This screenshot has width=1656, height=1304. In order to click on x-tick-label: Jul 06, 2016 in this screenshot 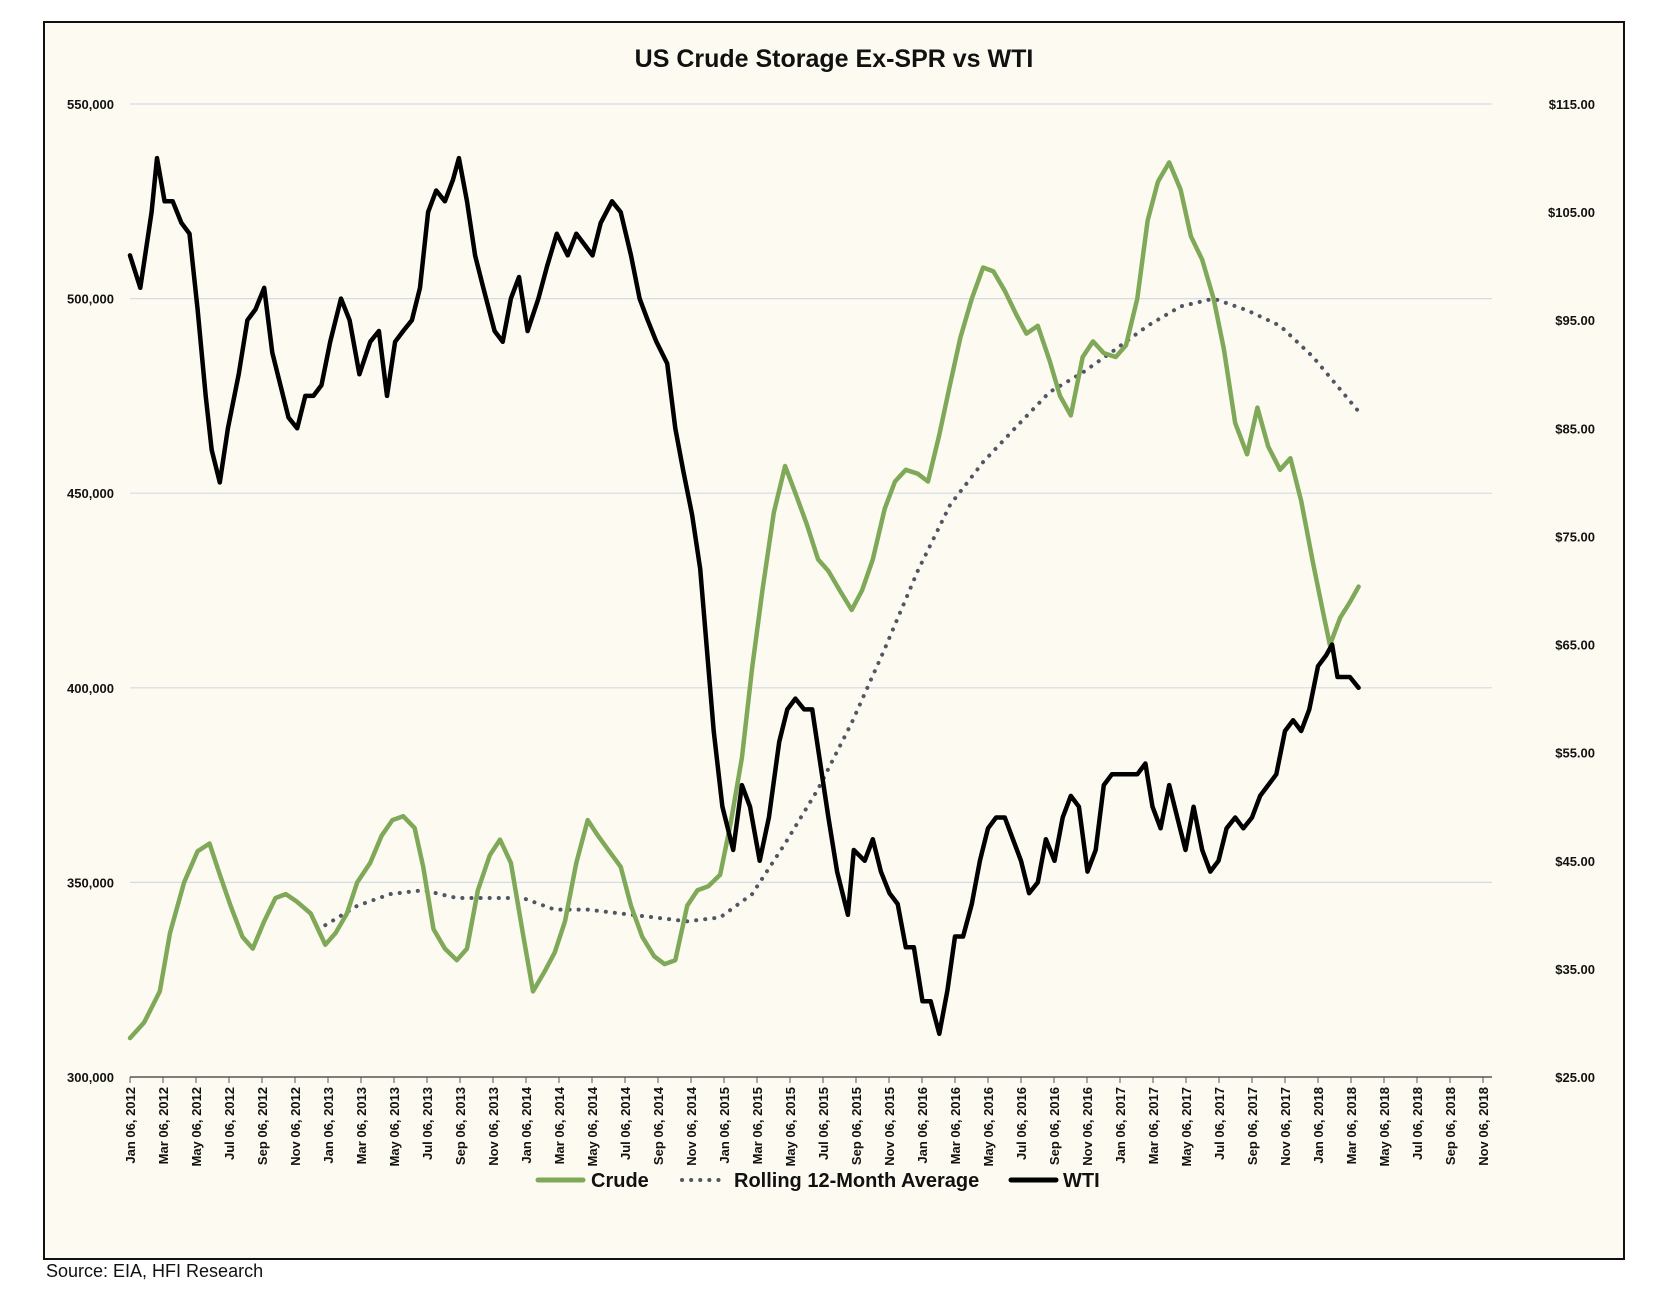, I will do `click(1021, 1123)`.